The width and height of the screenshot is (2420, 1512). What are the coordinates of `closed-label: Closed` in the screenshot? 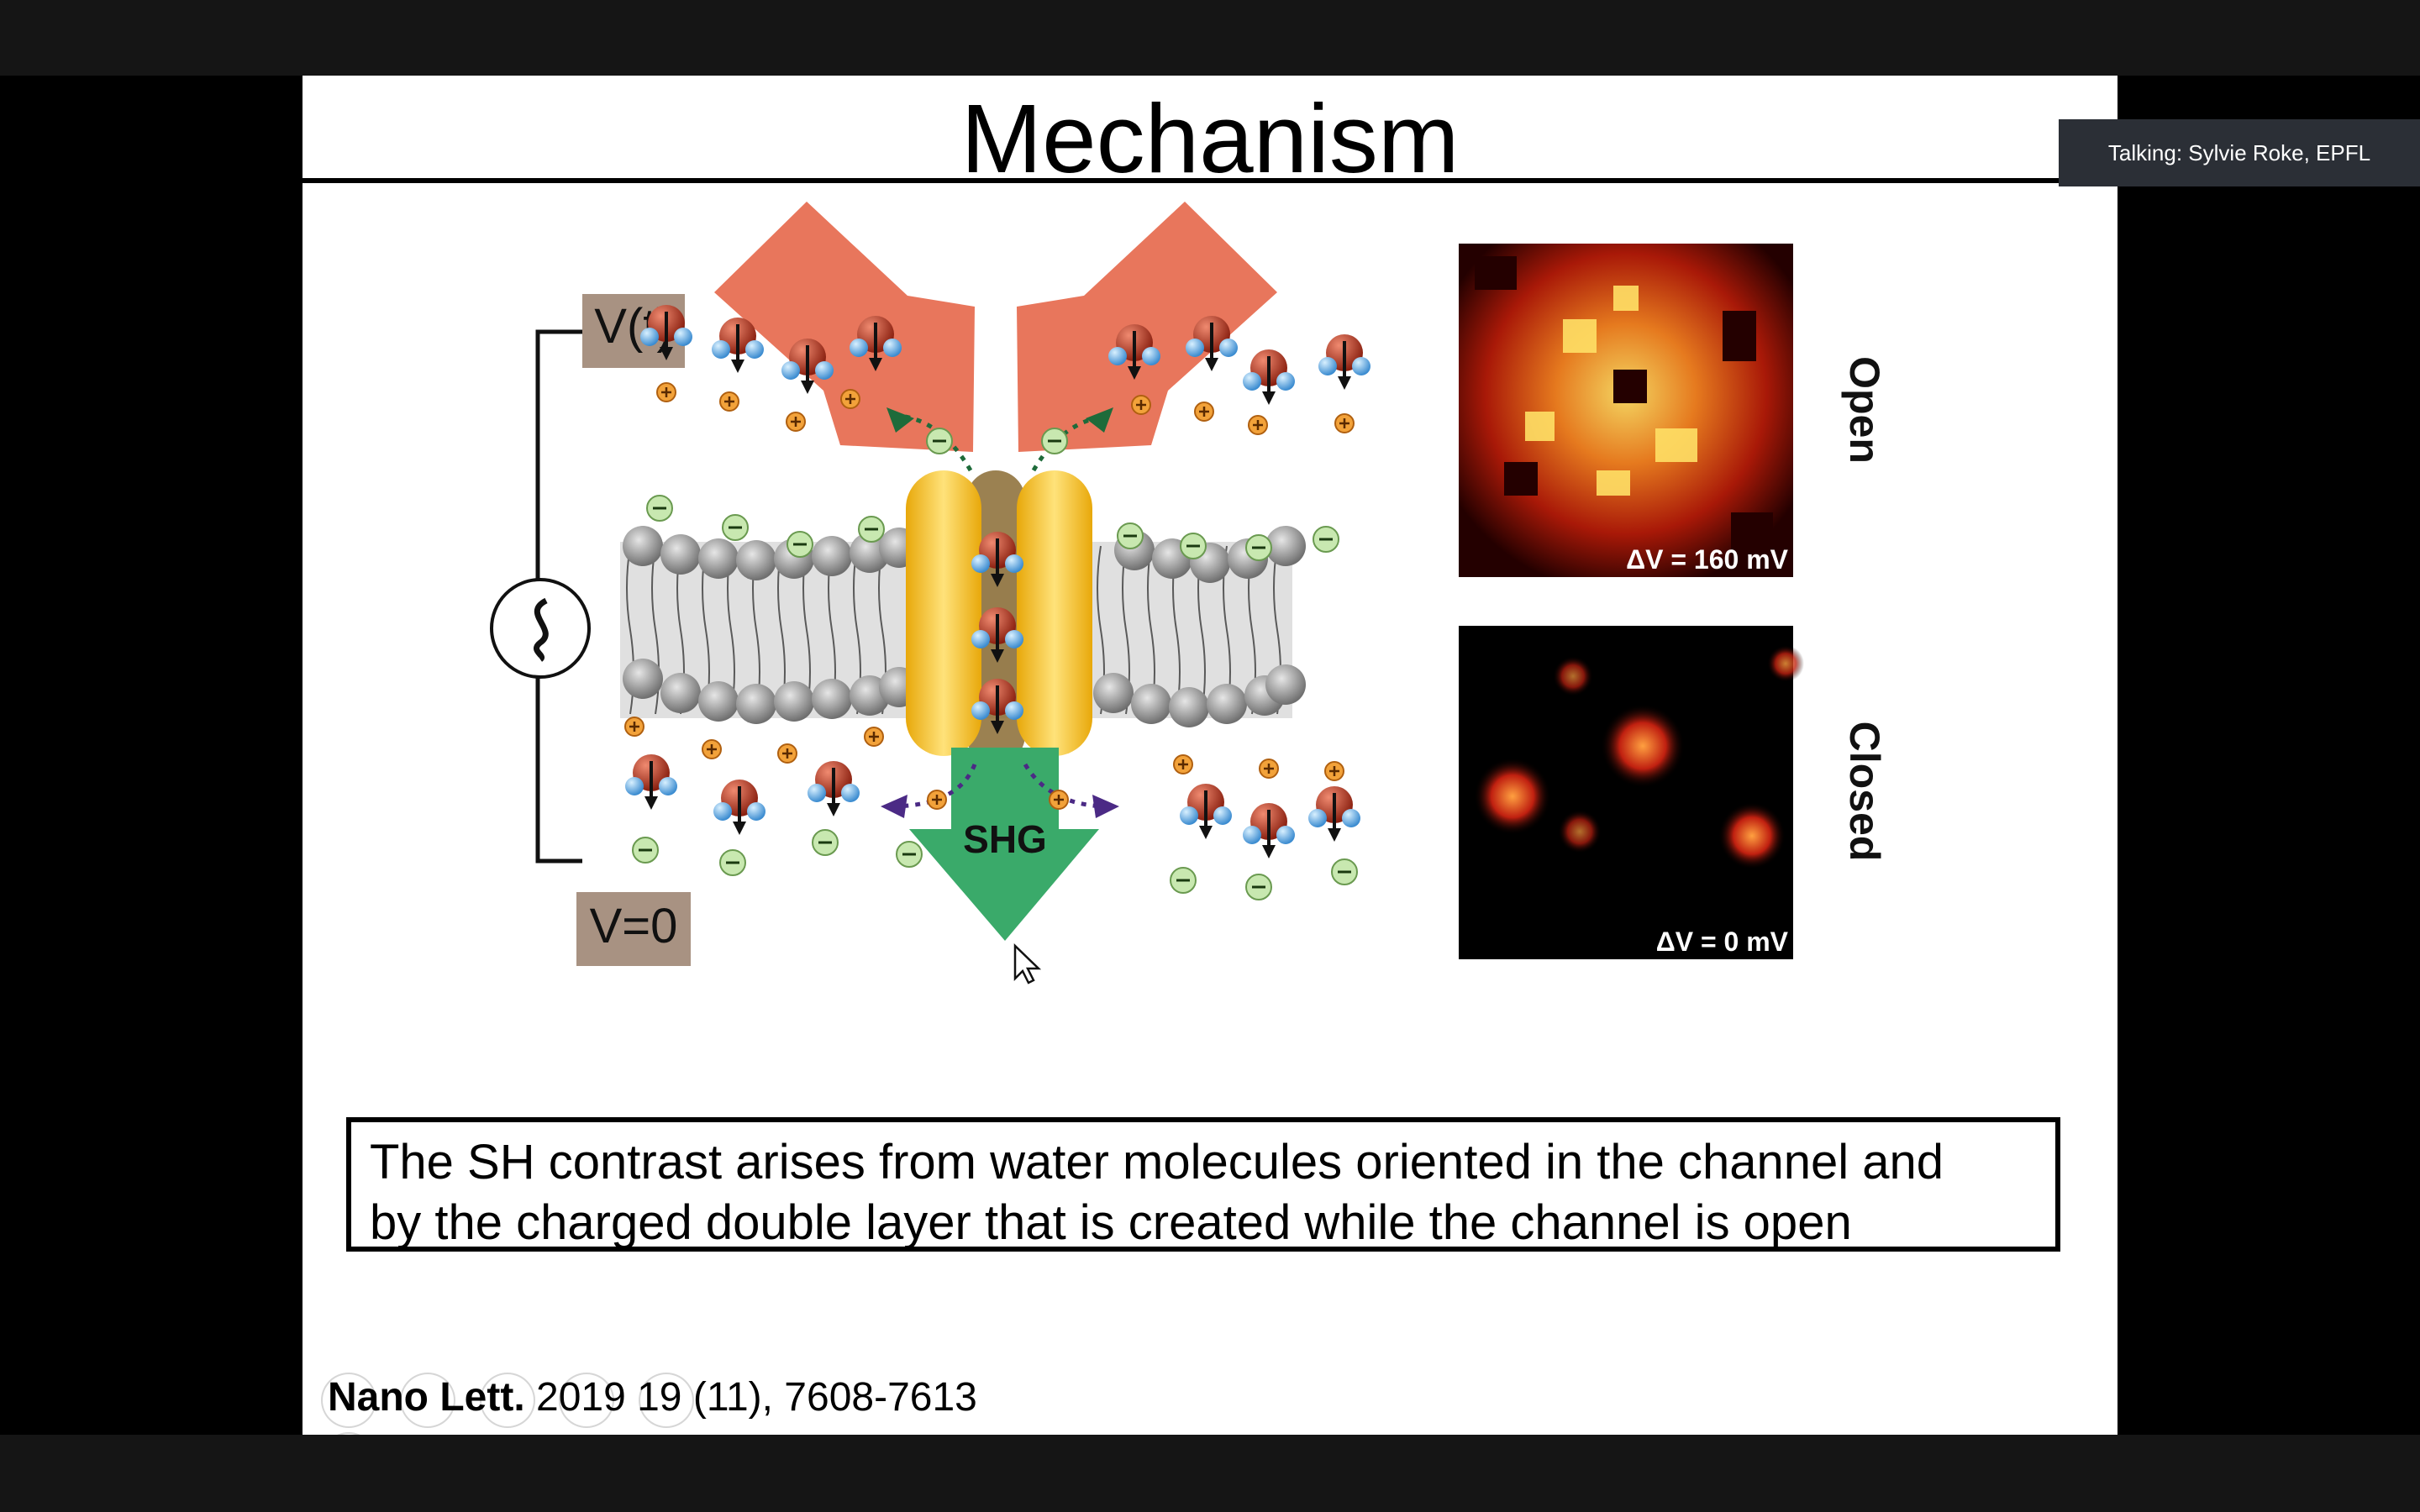 It's located at (1864, 792).